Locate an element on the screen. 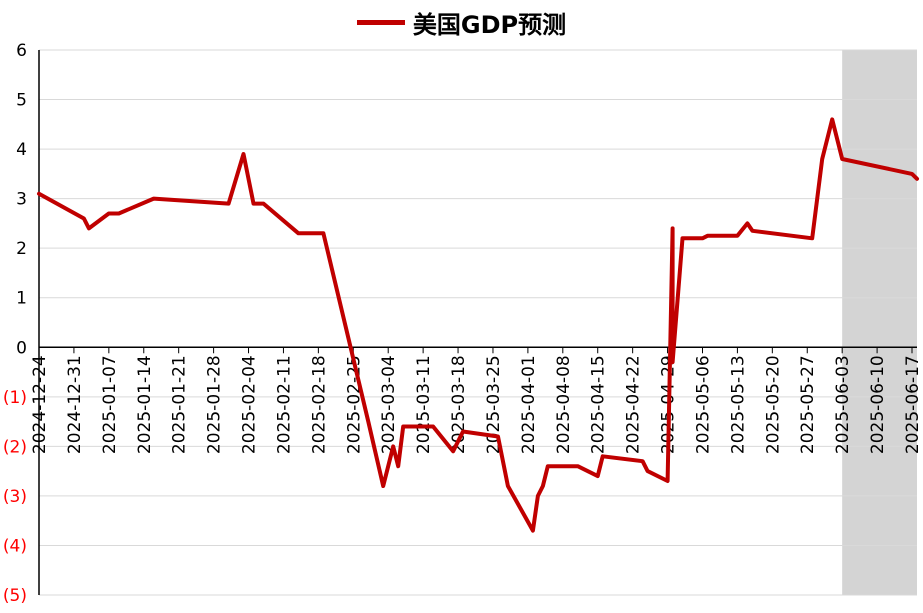  x-tick-label: 2025-04-15 is located at coordinates (599, 404).